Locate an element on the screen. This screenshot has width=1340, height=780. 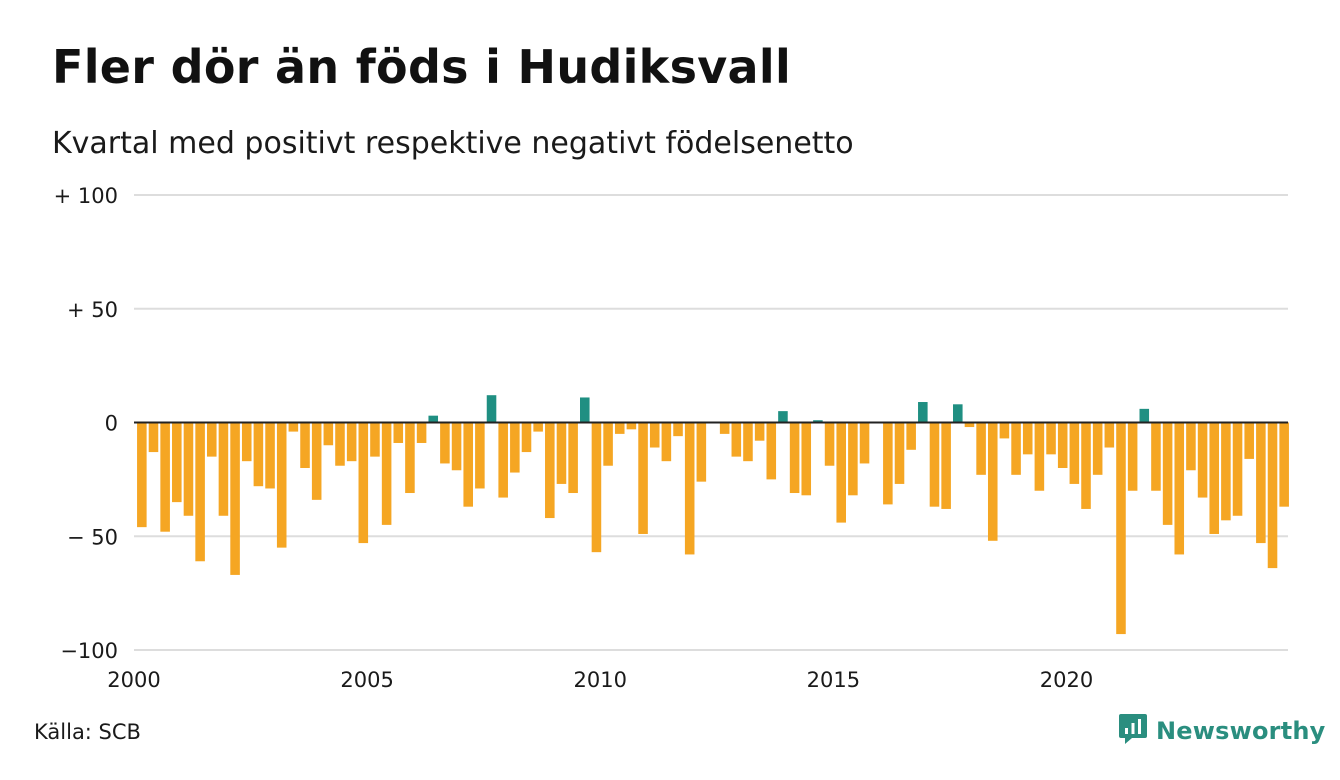
x-axis-tick-labels: 2000 2005 2010 2015 2020 is located at coordinates (600, 680).